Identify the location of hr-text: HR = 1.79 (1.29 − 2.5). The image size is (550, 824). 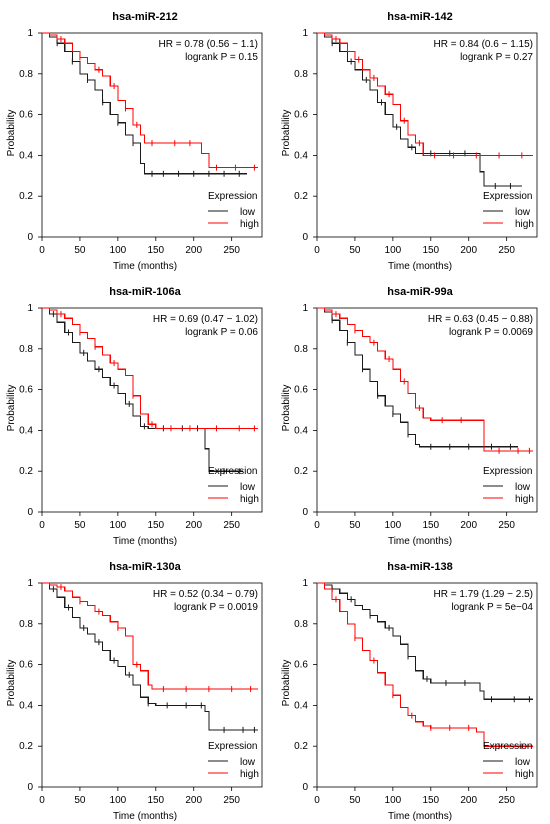
(483, 594).